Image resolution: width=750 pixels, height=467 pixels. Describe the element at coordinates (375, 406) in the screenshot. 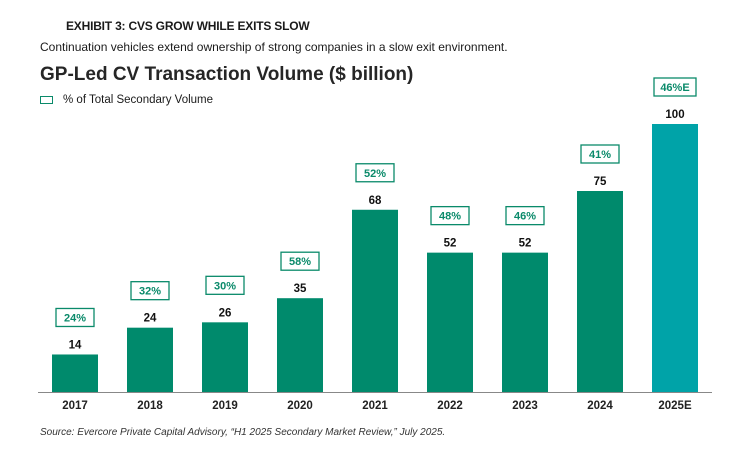

I see `x-tick-label-2021: 2021` at that location.